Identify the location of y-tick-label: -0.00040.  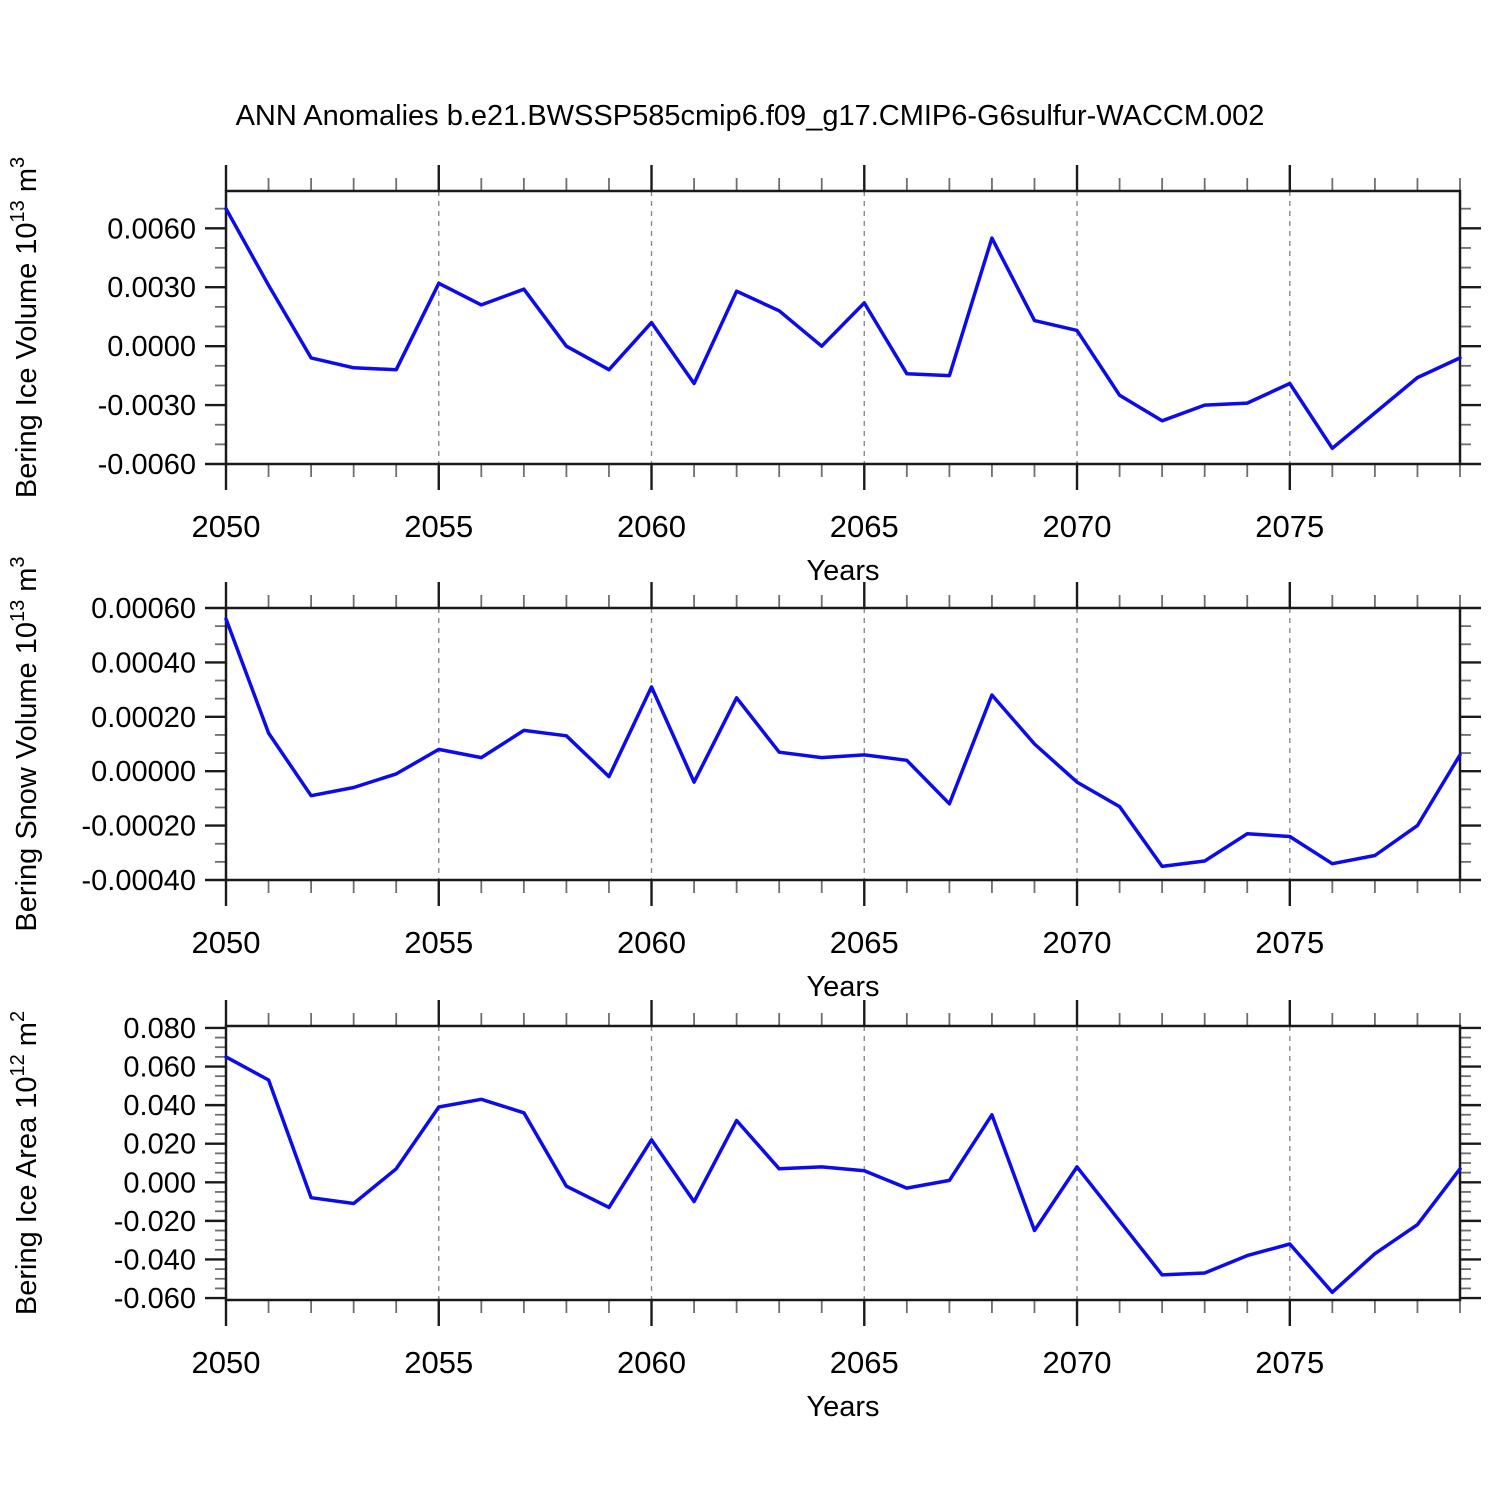
(139, 881).